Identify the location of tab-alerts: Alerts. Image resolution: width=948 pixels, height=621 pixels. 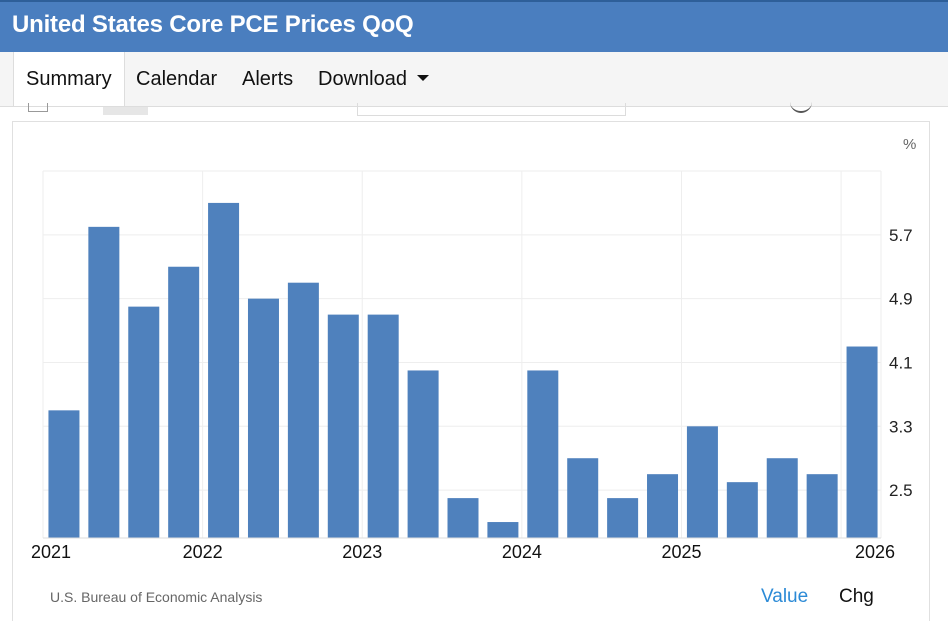
(268, 79).